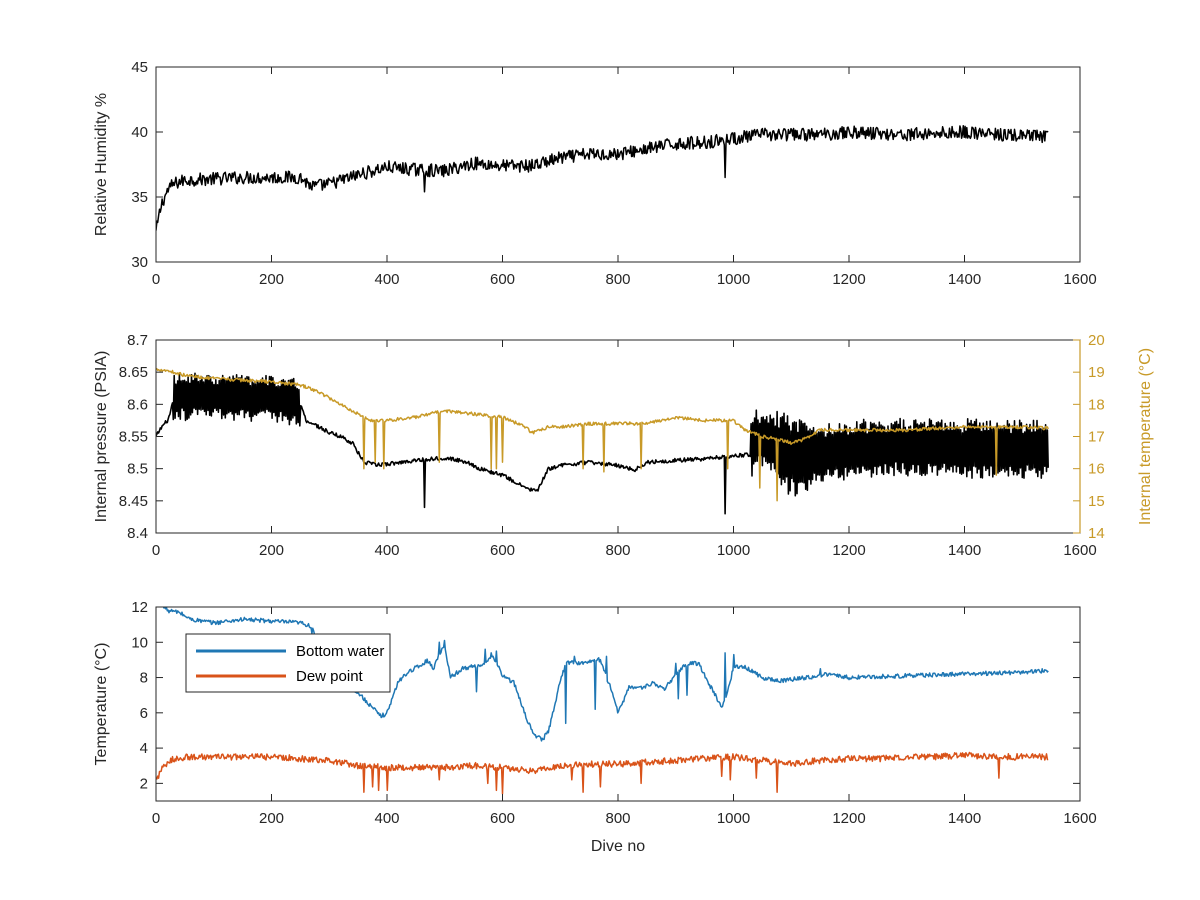  What do you see at coordinates (144, 678) in the screenshot?
I see `y-tick-label: 8` at bounding box center [144, 678].